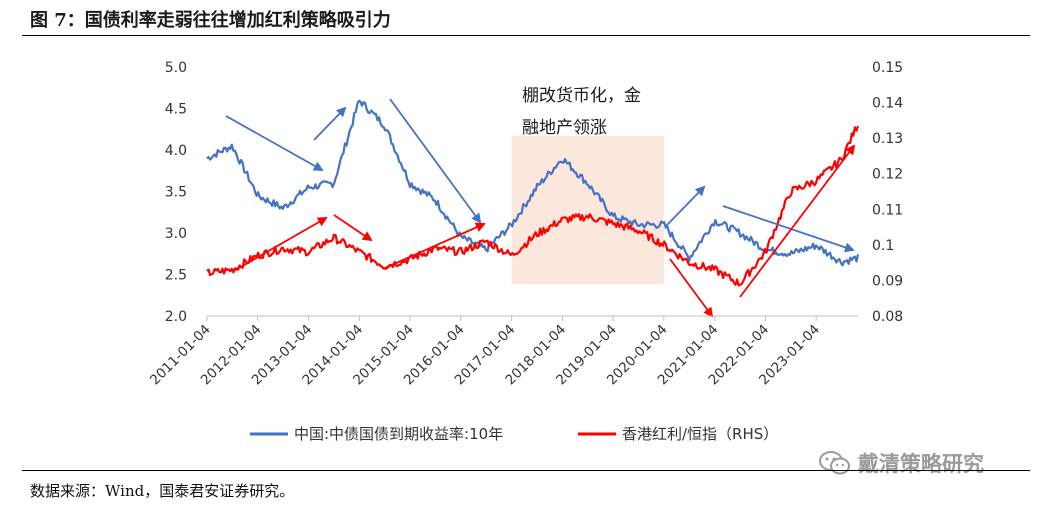  I want to click on y-right-tick-label: 0.11, so click(887, 210).